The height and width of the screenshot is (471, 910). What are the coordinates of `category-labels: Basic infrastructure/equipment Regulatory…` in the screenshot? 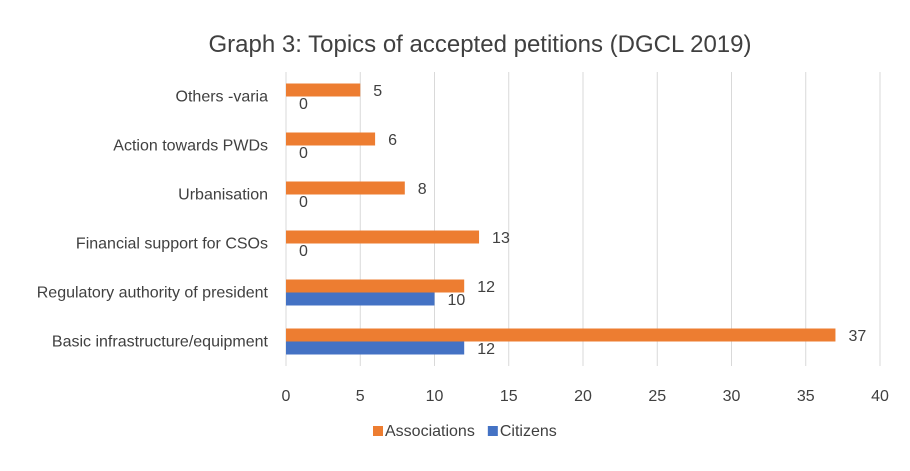 It's located at (153, 220).